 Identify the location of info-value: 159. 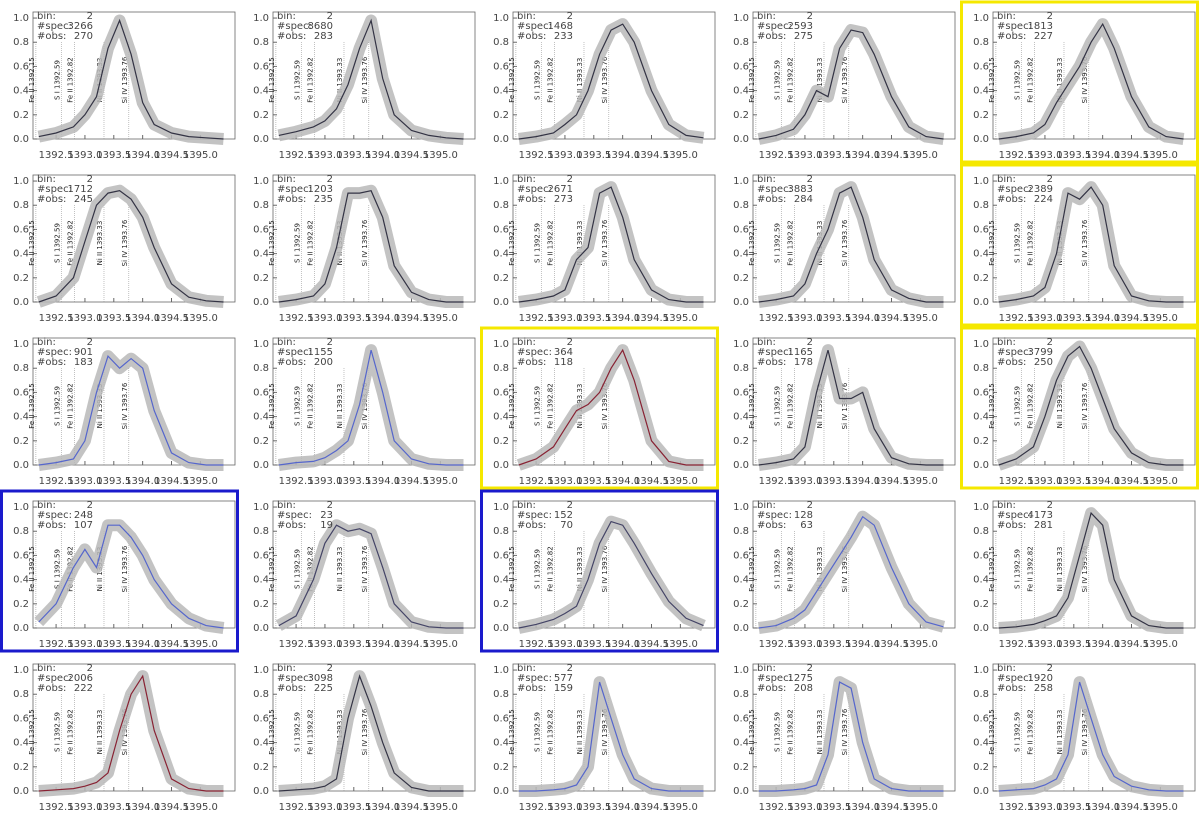
(563, 688).